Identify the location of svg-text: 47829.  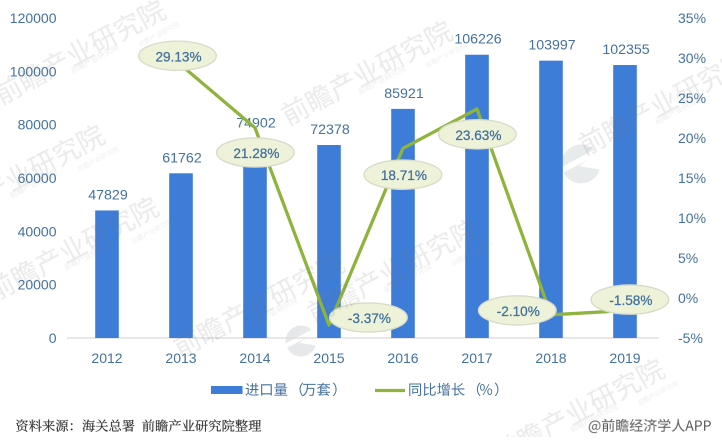
(108, 196).